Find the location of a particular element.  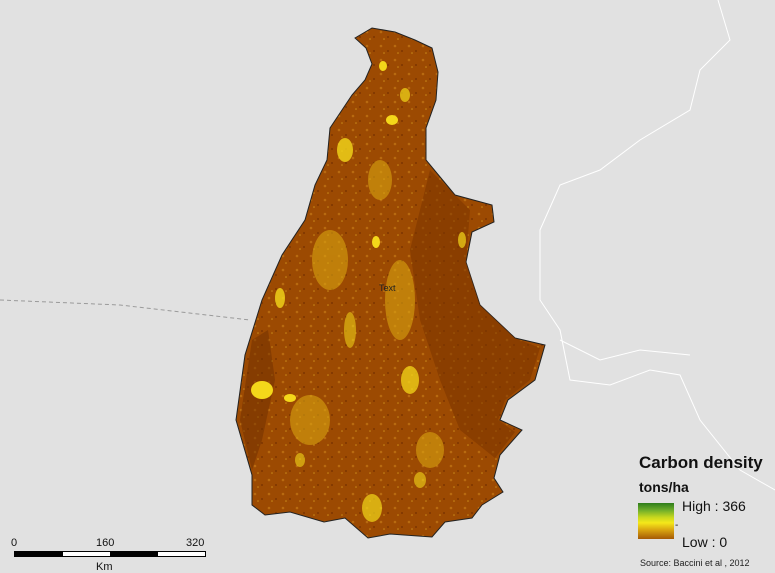

region-dark-east is located at coordinates (475, 314).